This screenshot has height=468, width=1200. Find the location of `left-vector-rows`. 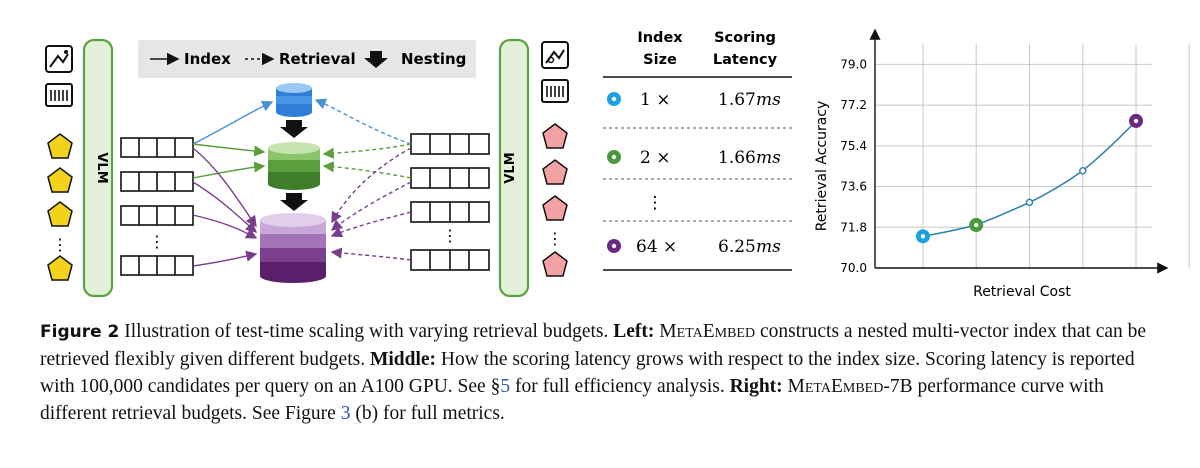

left-vector-rows is located at coordinates (157, 206).